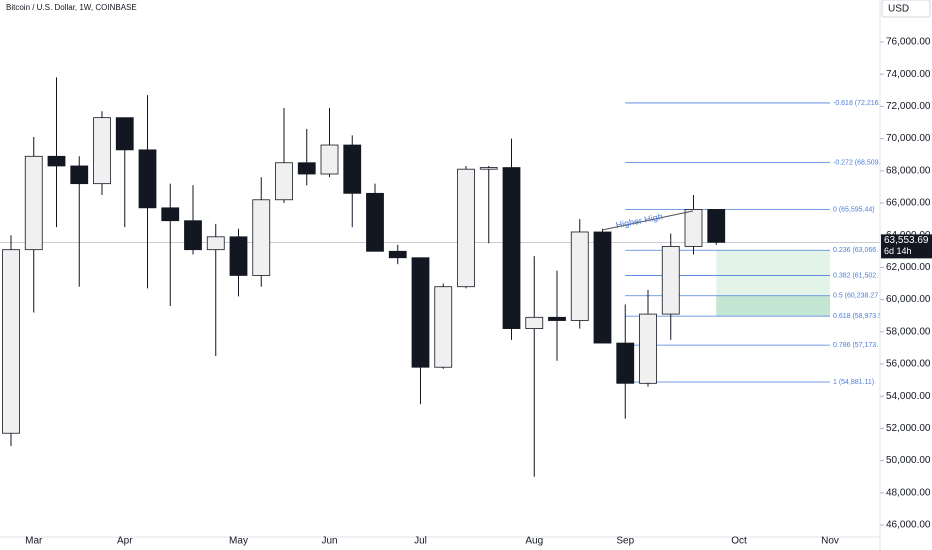 This screenshot has height=550, width=932. I want to click on y-tick-label: 48,000.00, so click(908, 492).